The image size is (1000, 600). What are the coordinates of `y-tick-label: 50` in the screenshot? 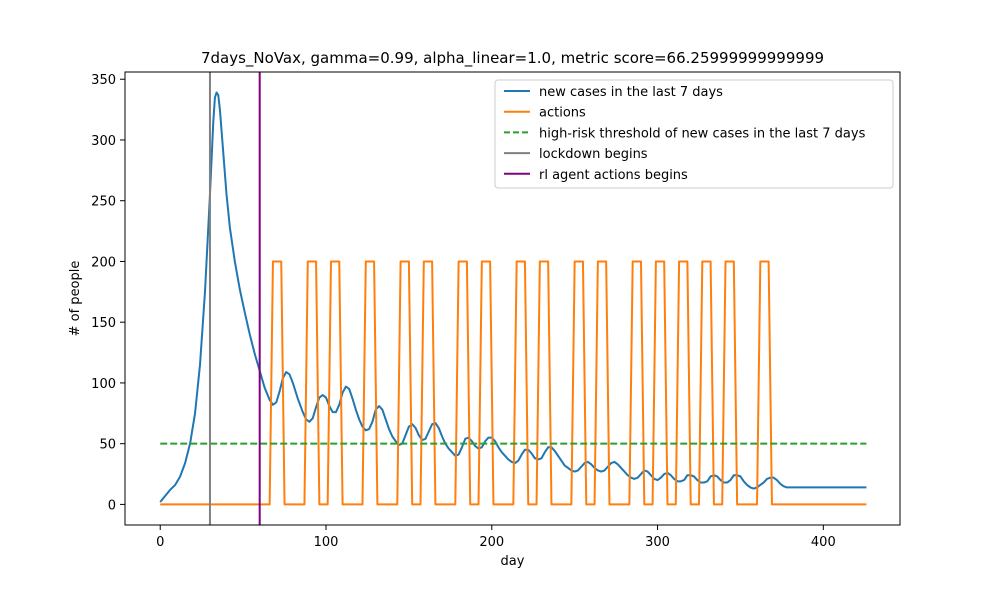 It's located at (107, 445).